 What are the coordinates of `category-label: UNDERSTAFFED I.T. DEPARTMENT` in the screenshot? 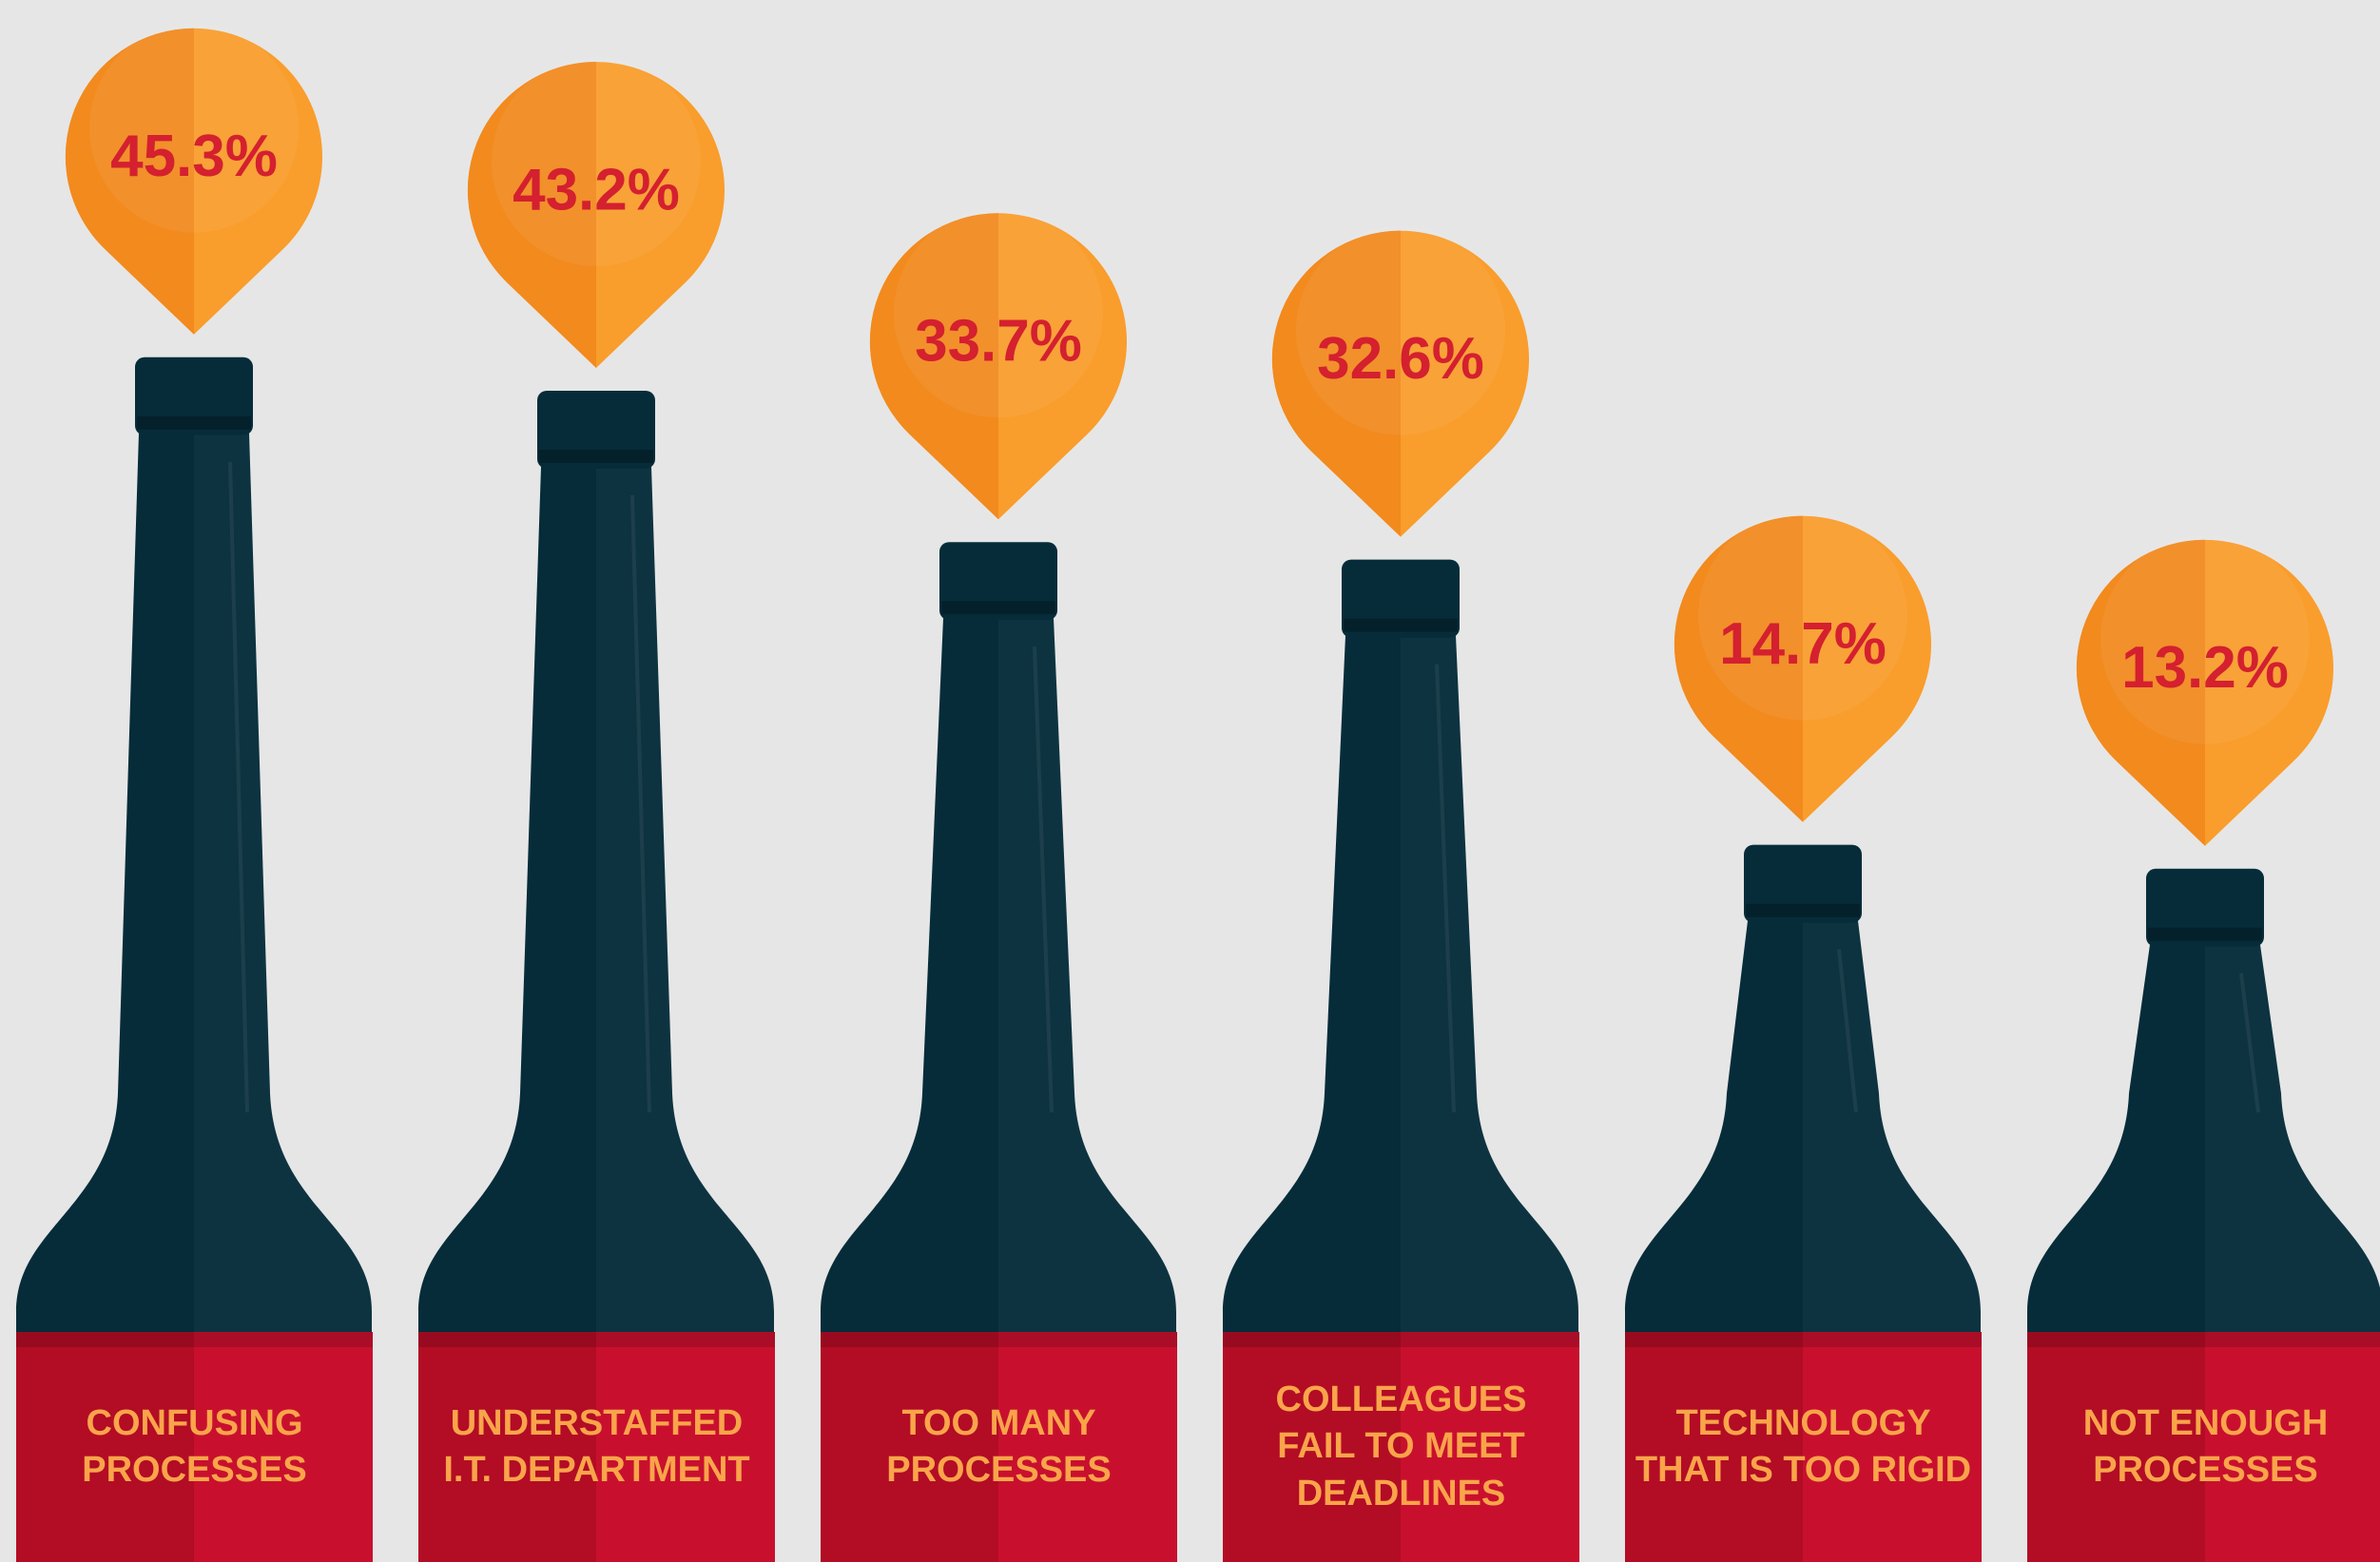 It's located at (597, 1446).